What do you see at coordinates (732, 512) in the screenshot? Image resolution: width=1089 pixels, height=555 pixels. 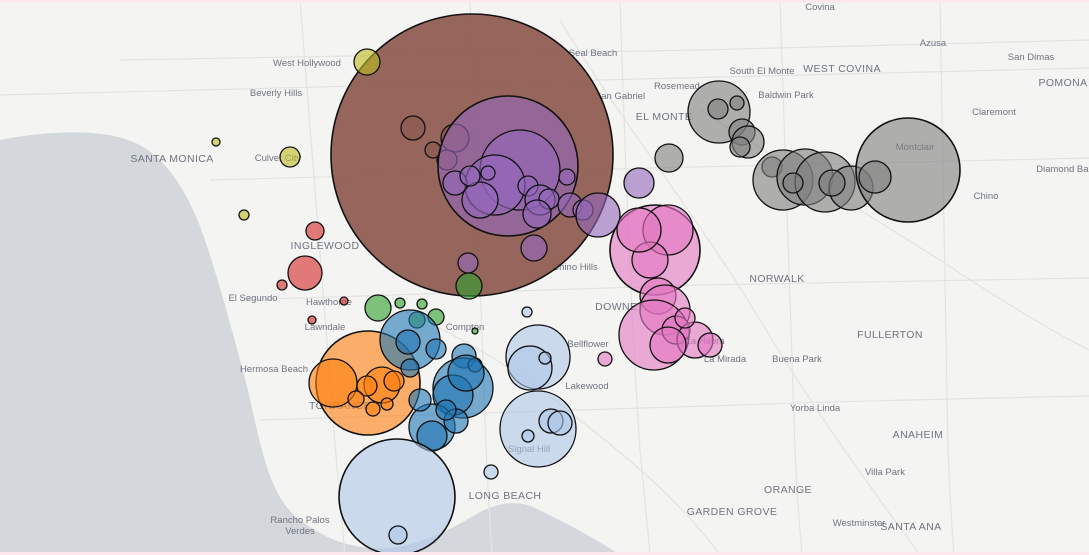 I see `place-label-garden-grove: GARDEN GROVE` at bounding box center [732, 512].